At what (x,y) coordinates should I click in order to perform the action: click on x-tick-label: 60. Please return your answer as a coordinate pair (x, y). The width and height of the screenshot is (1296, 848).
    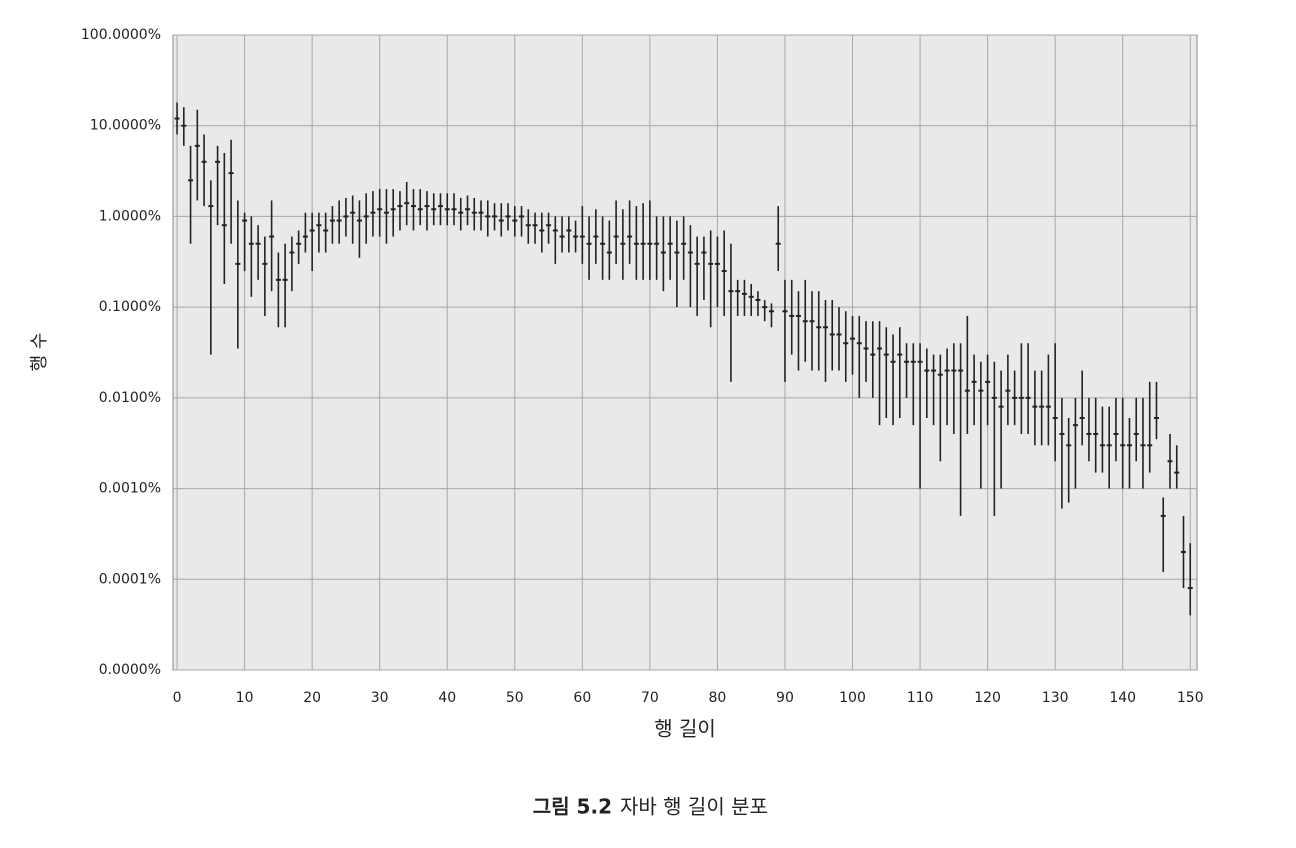
    Looking at the image, I should click on (582, 698).